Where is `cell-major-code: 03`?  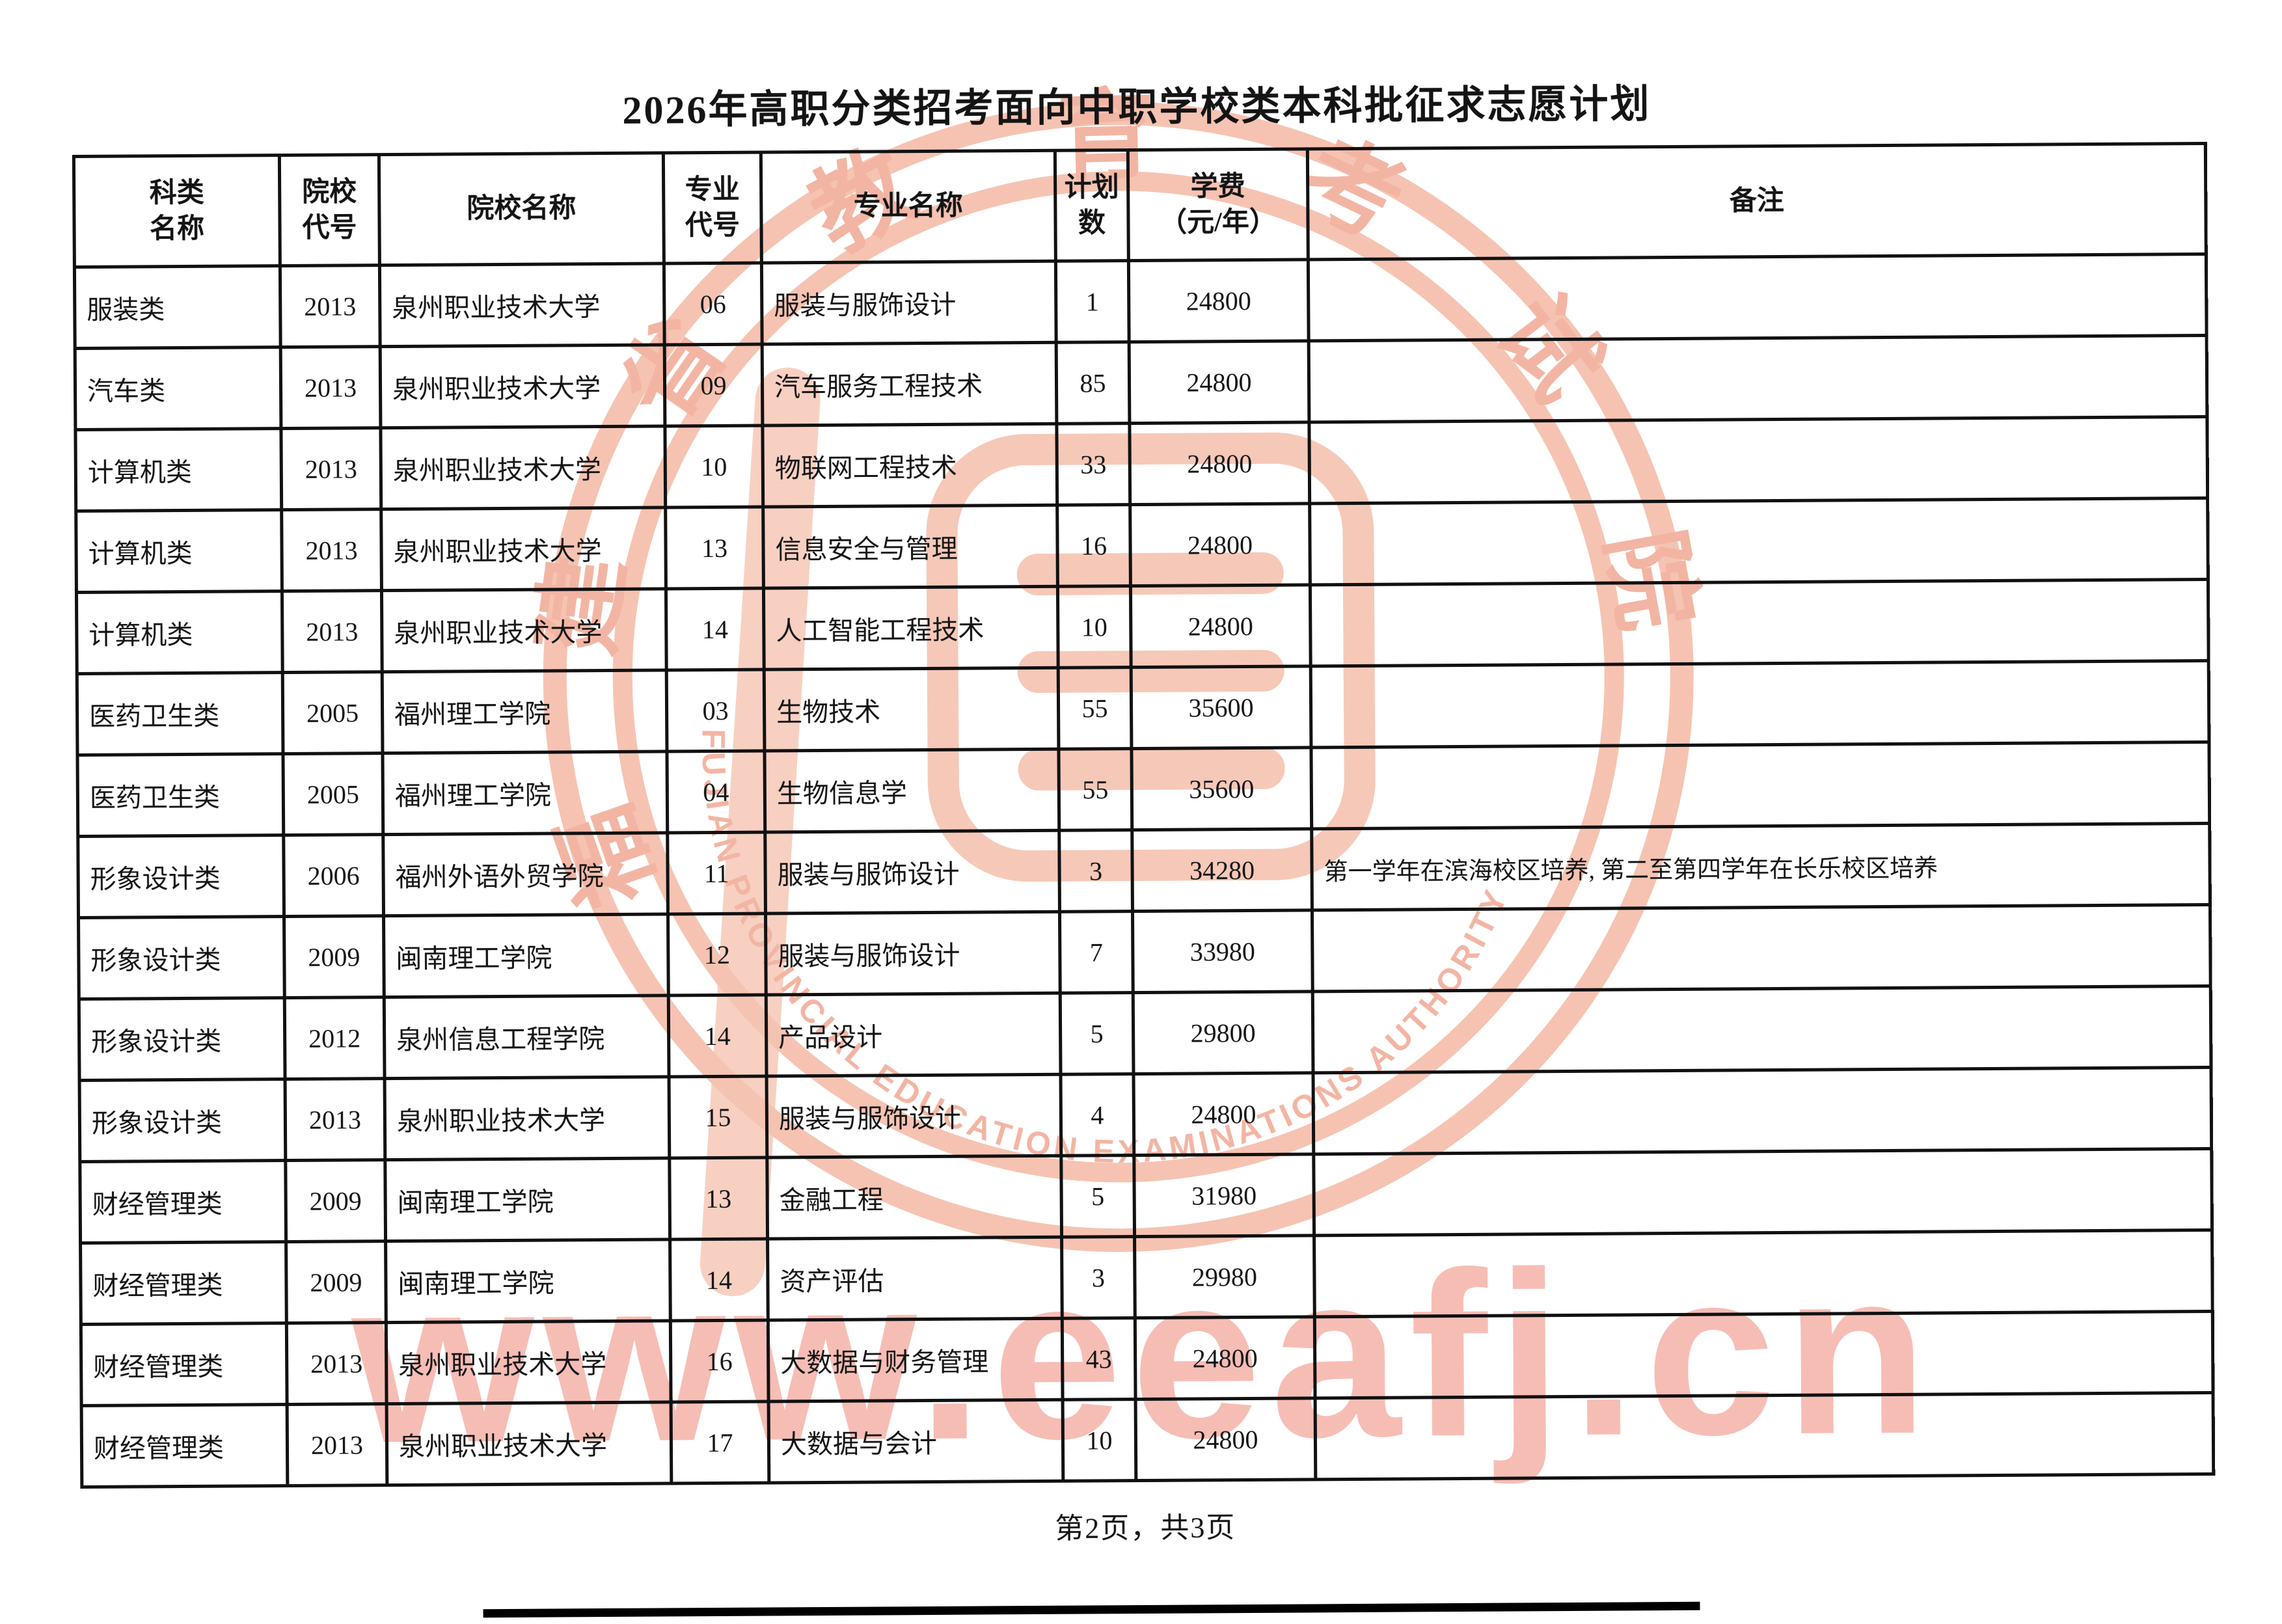
cell-major-code: 03 is located at coordinates (715, 710).